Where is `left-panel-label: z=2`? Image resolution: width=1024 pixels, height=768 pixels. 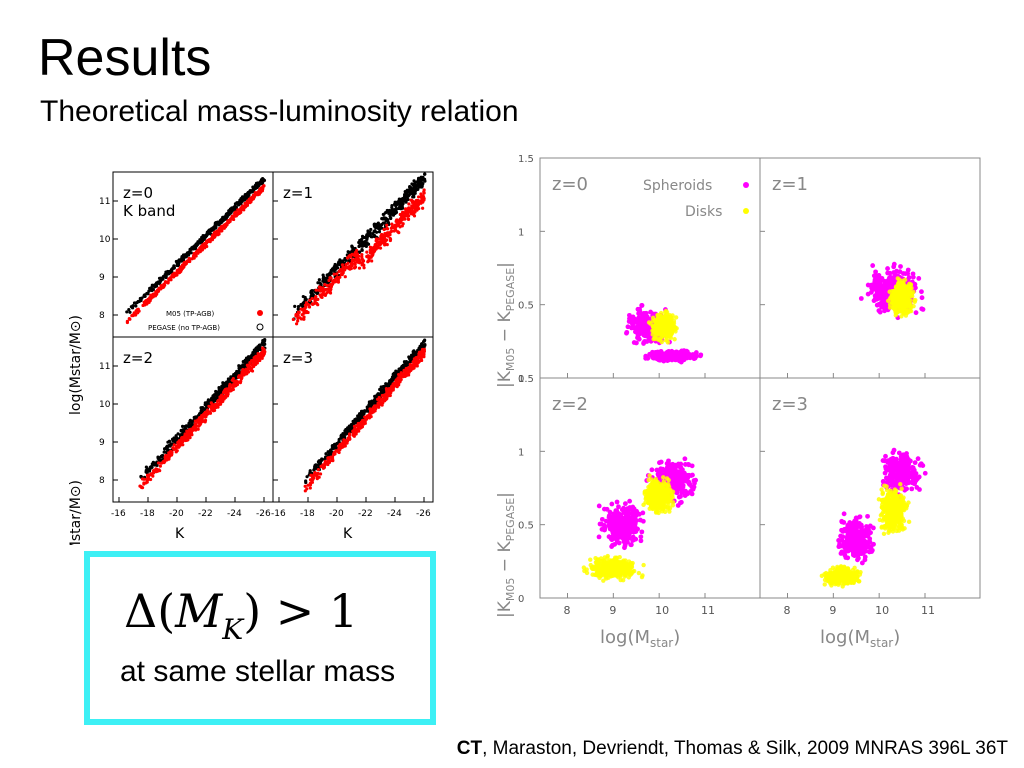
left-panel-label: z=2 is located at coordinates (138, 358).